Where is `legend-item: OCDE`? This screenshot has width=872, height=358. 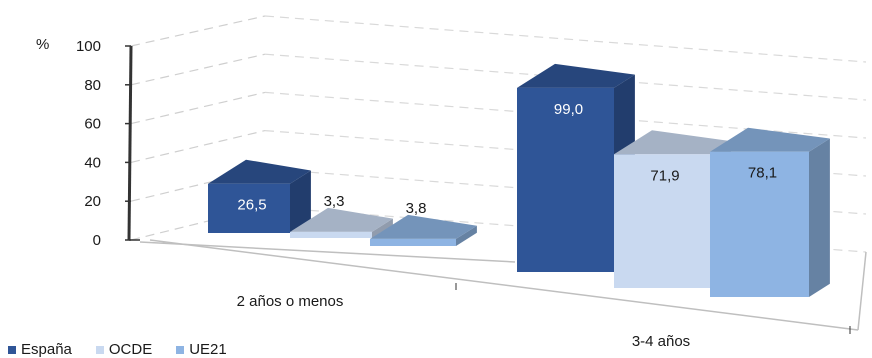
legend-item: OCDE is located at coordinates (124, 349).